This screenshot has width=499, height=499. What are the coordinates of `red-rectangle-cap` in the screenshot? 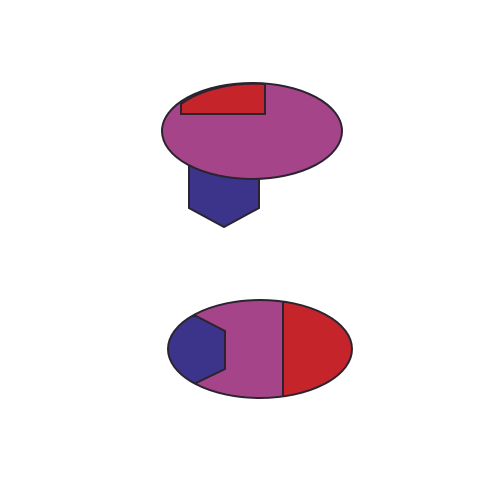 It's located at (223, 98).